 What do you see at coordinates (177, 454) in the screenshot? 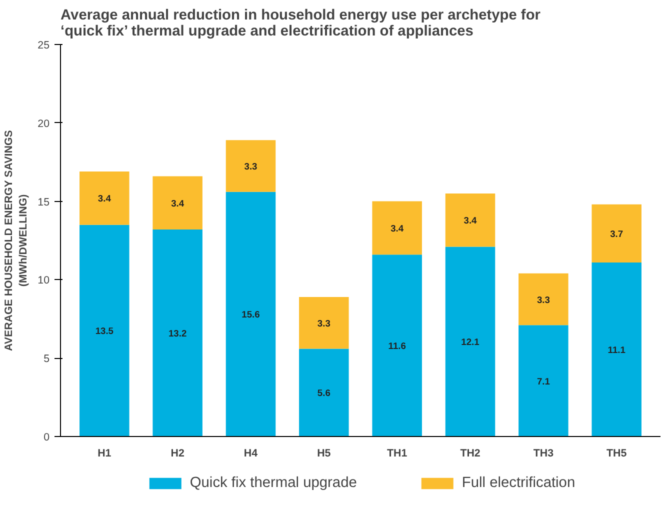
I see `x-tick-label: H2` at bounding box center [177, 454].